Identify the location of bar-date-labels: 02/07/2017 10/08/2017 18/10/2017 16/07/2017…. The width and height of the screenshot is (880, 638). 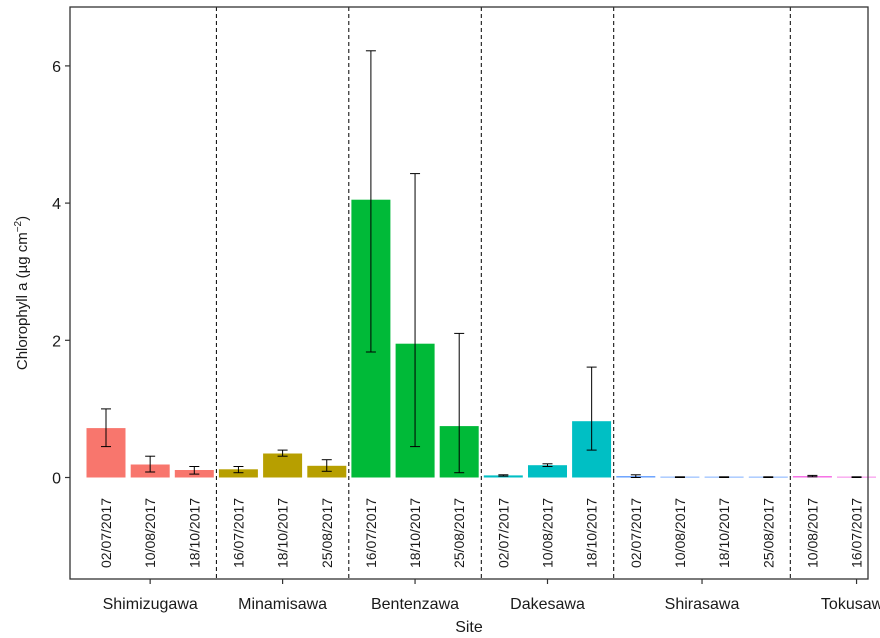
(481, 533).